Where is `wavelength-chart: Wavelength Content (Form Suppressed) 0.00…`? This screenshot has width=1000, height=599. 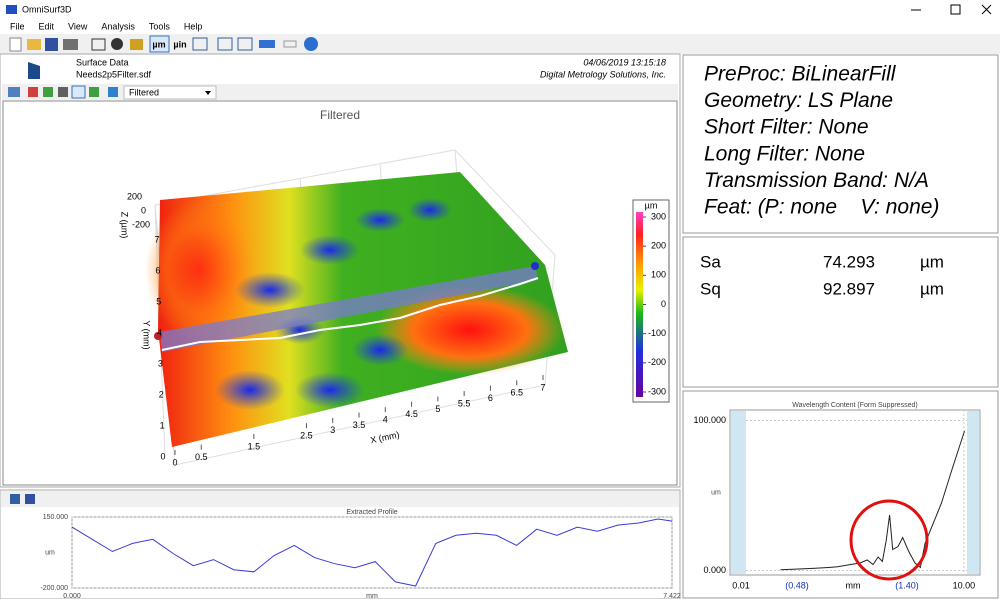 wavelength-chart: Wavelength Content (Form Suppressed) 0.00… is located at coordinates (837, 496).